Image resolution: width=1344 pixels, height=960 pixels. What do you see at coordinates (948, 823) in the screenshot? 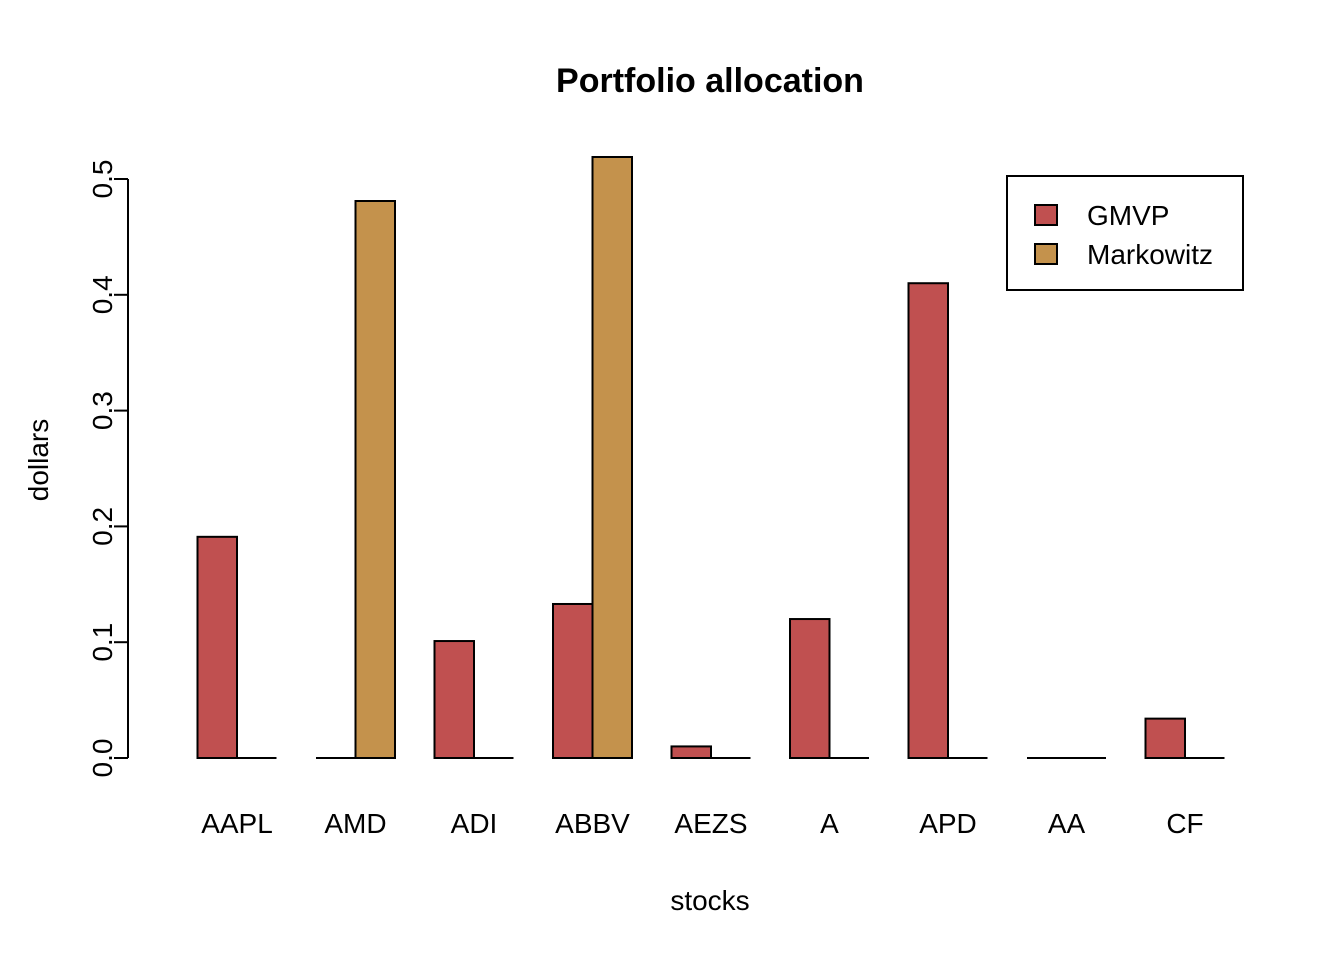
I see `x-tick-label: APD` at bounding box center [948, 823].